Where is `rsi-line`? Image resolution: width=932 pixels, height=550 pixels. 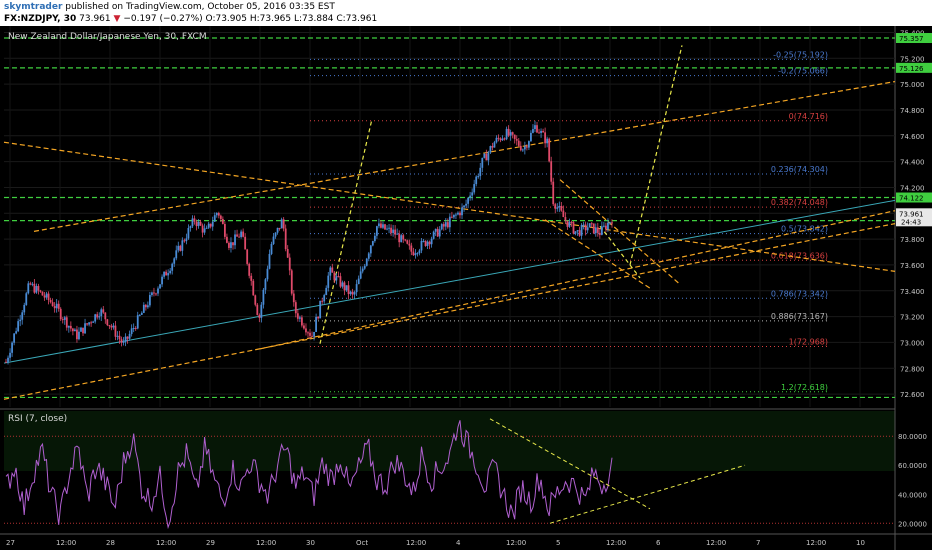 rsi-line is located at coordinates (309, 475).